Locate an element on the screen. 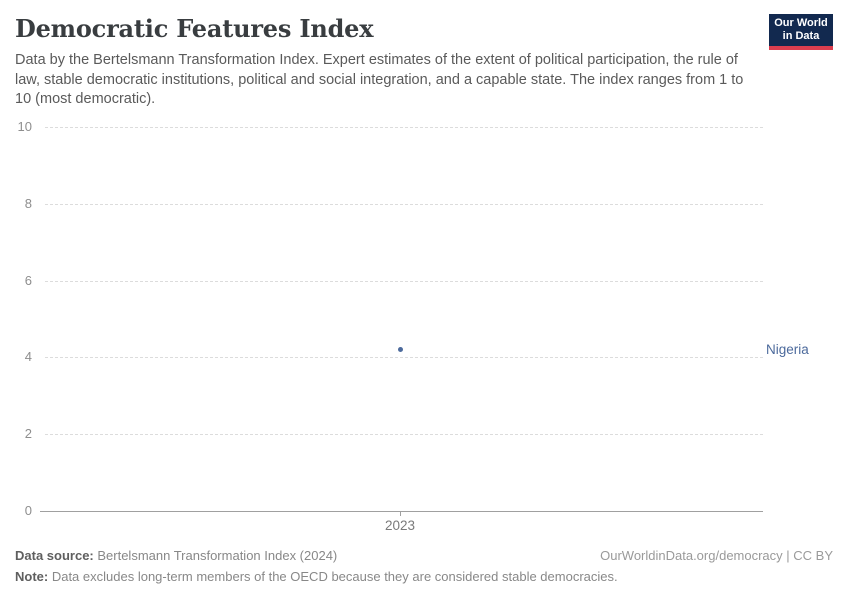 The height and width of the screenshot is (600, 850). data-source-text: Bertelsmann Transformation Index (2024) is located at coordinates (215, 555).